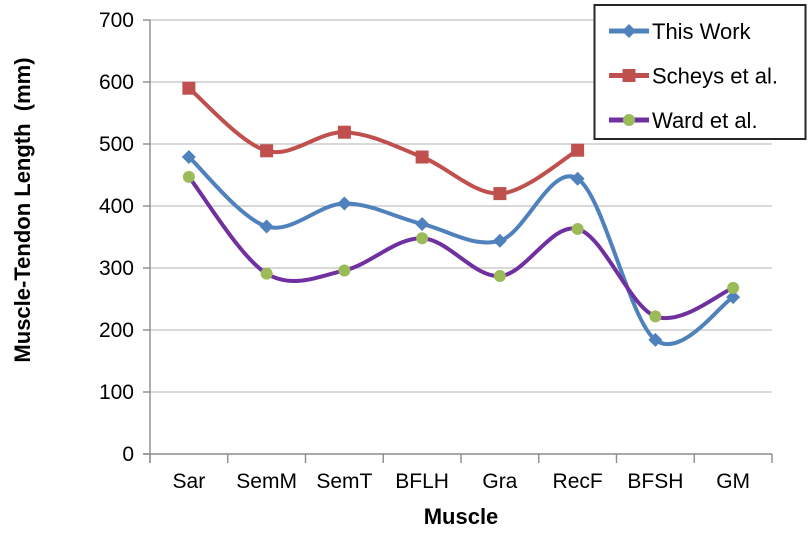  What do you see at coordinates (116, 392) in the screenshot?
I see `y-tick-label: 100` at bounding box center [116, 392].